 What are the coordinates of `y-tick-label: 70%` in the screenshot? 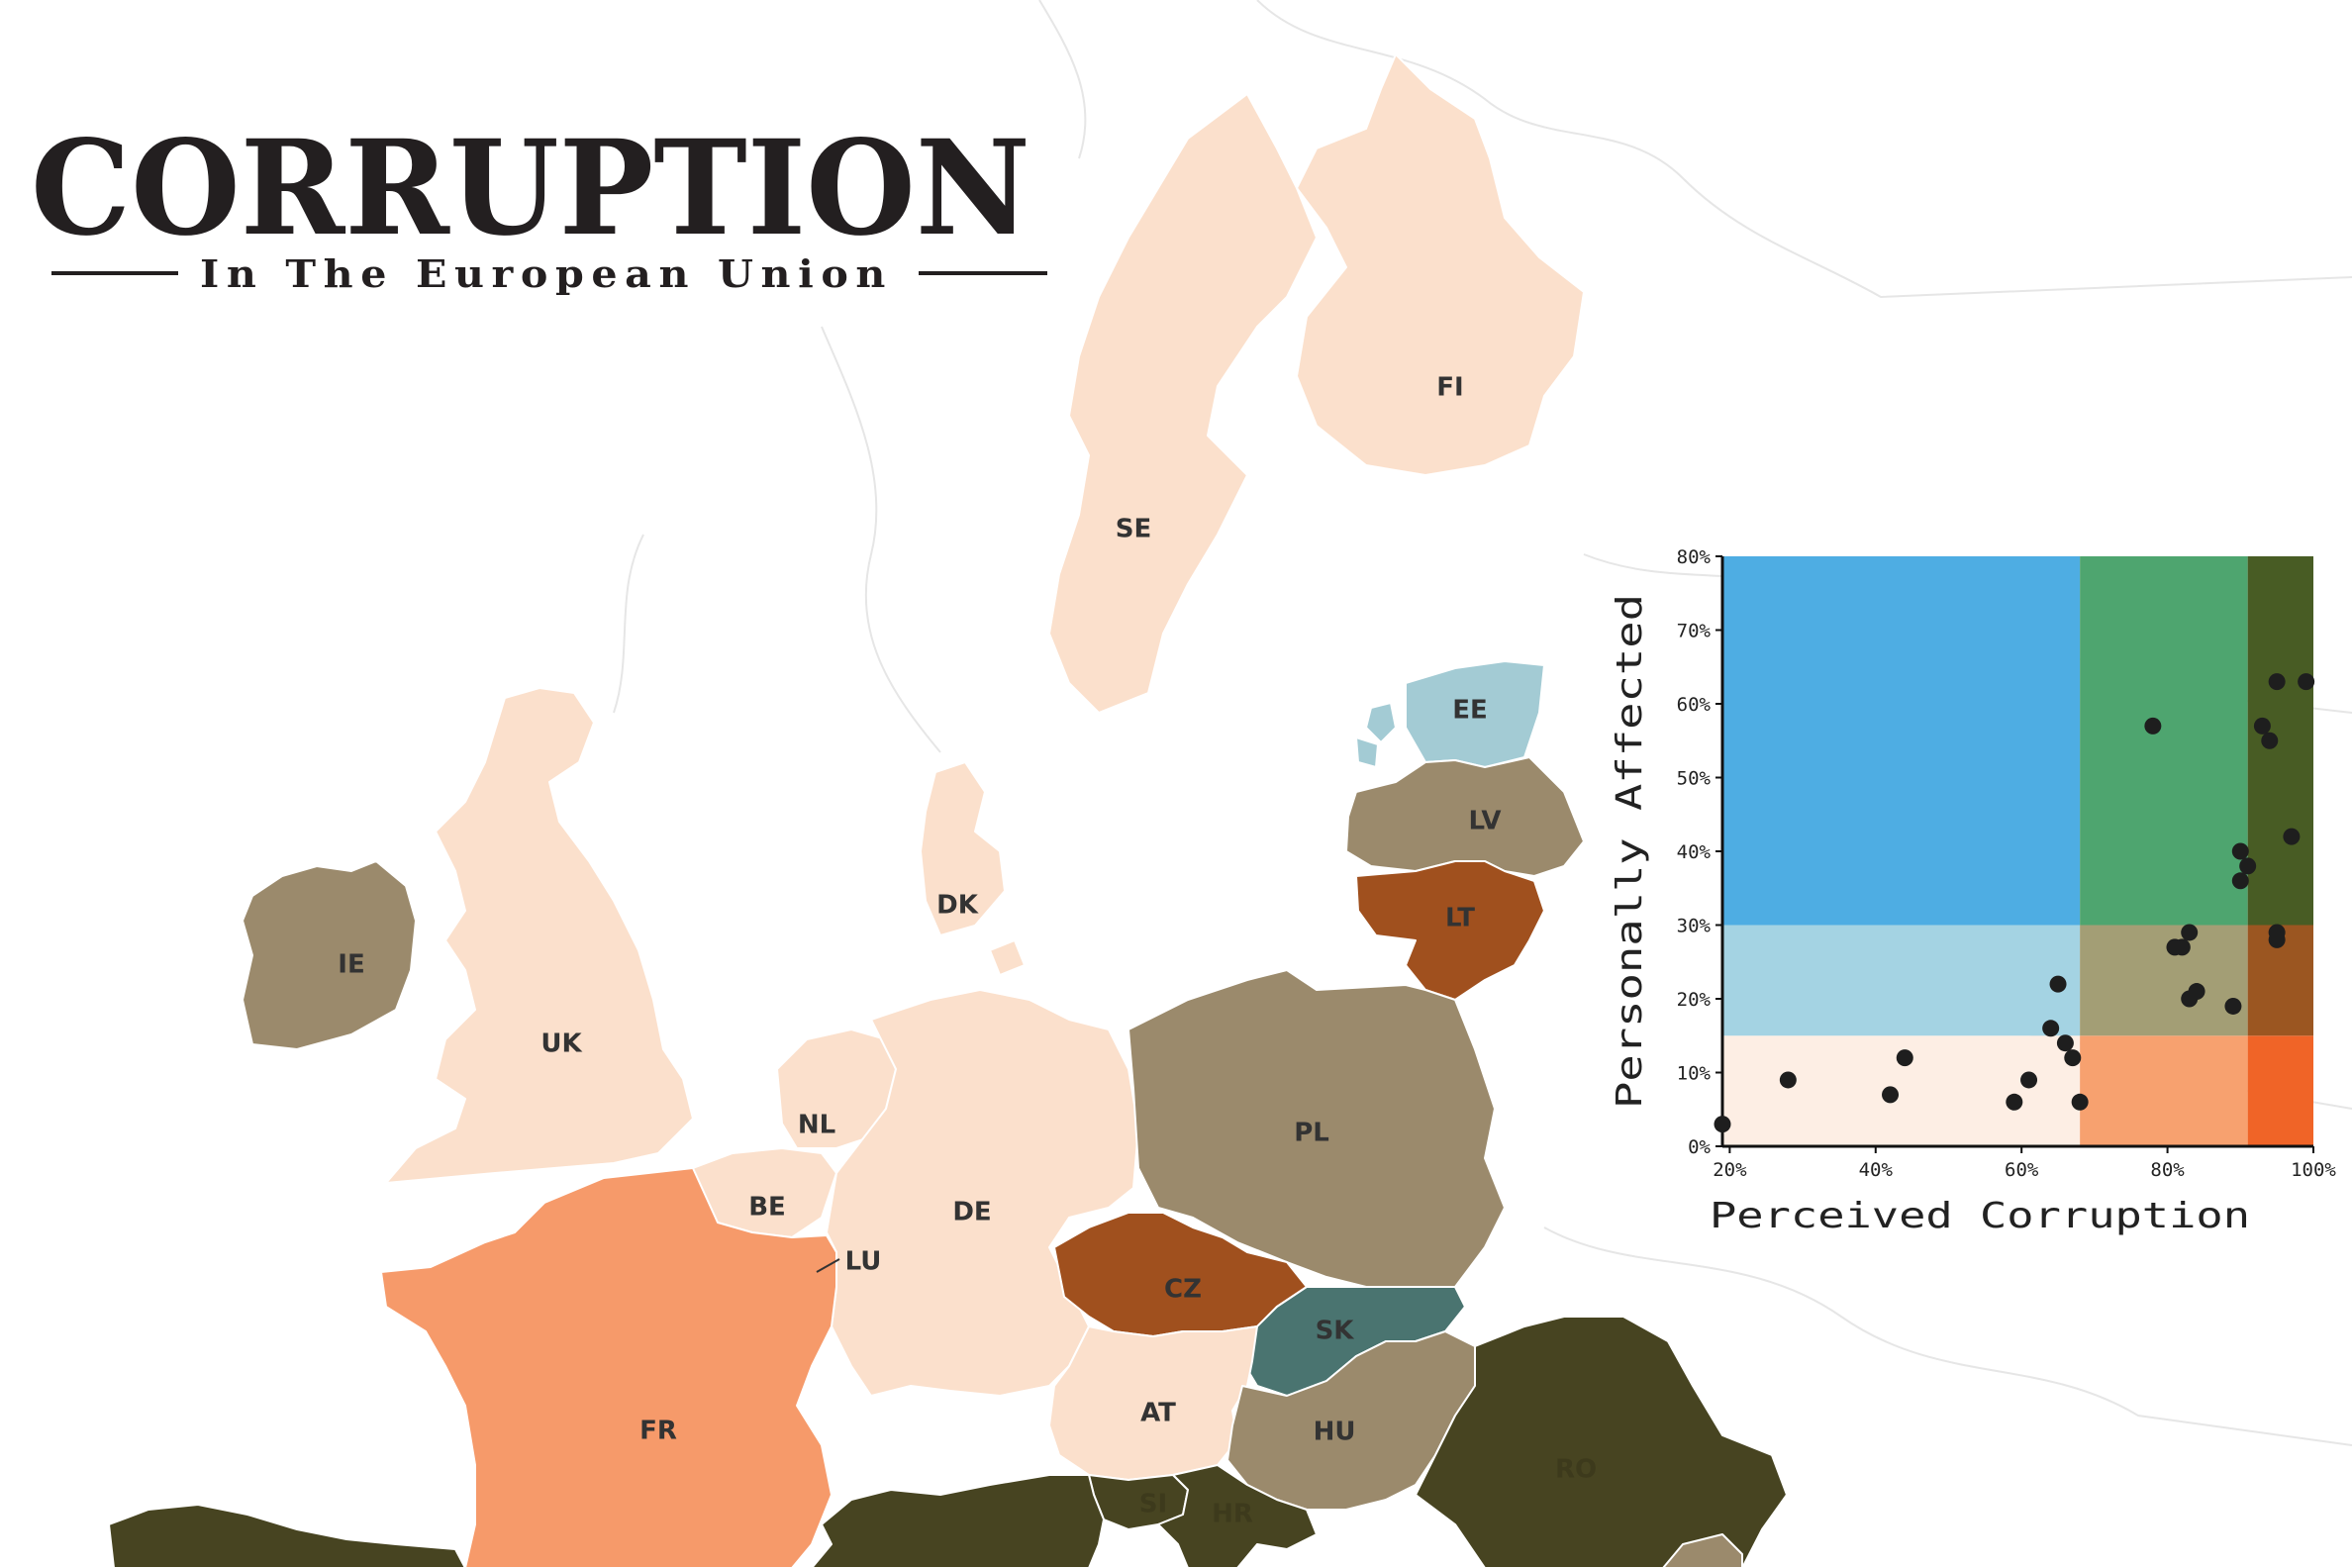 It's located at (1694, 631).